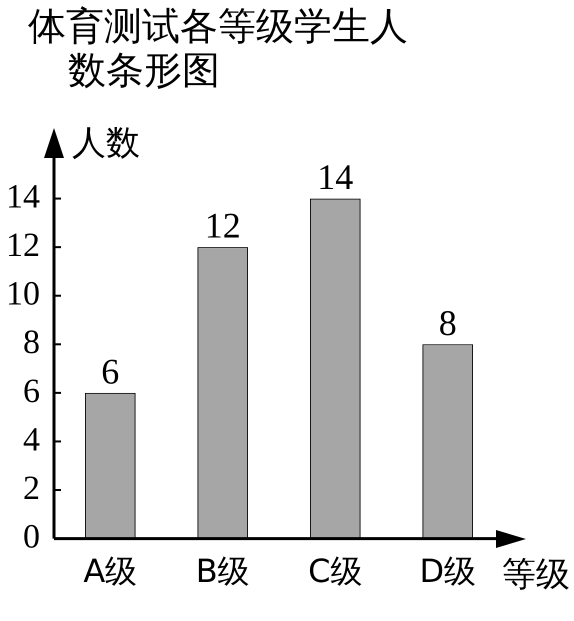 This screenshot has width=574, height=621. What do you see at coordinates (31, 439) in the screenshot?
I see `y-tick-label: 4` at bounding box center [31, 439].